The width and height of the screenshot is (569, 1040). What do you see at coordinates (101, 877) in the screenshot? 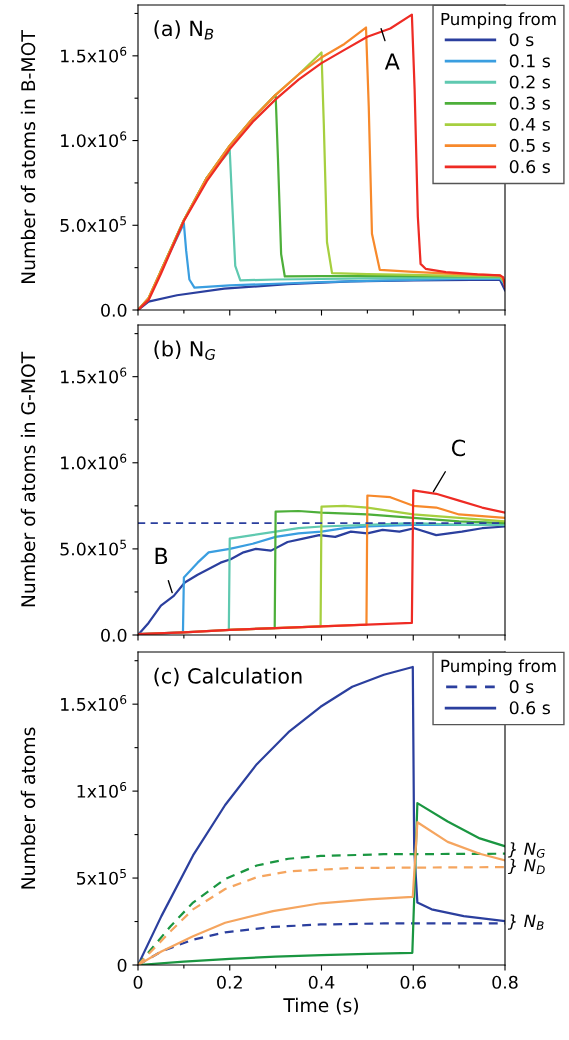
I see `y-tick-label: 5x10$^{5}$` at bounding box center [101, 877].